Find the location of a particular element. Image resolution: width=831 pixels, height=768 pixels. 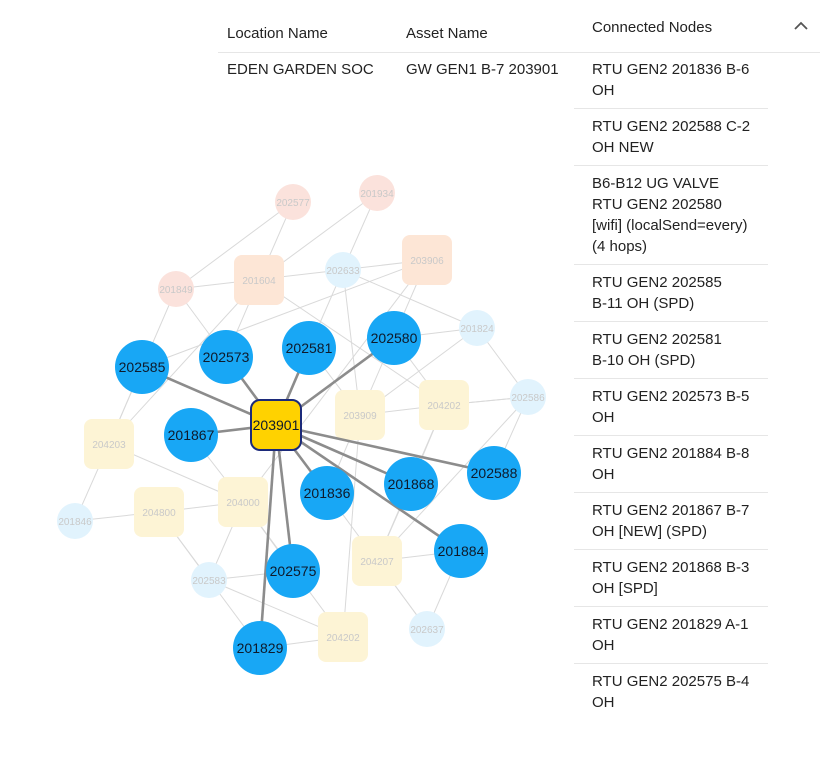

background-node: 202637 is located at coordinates (427, 629).